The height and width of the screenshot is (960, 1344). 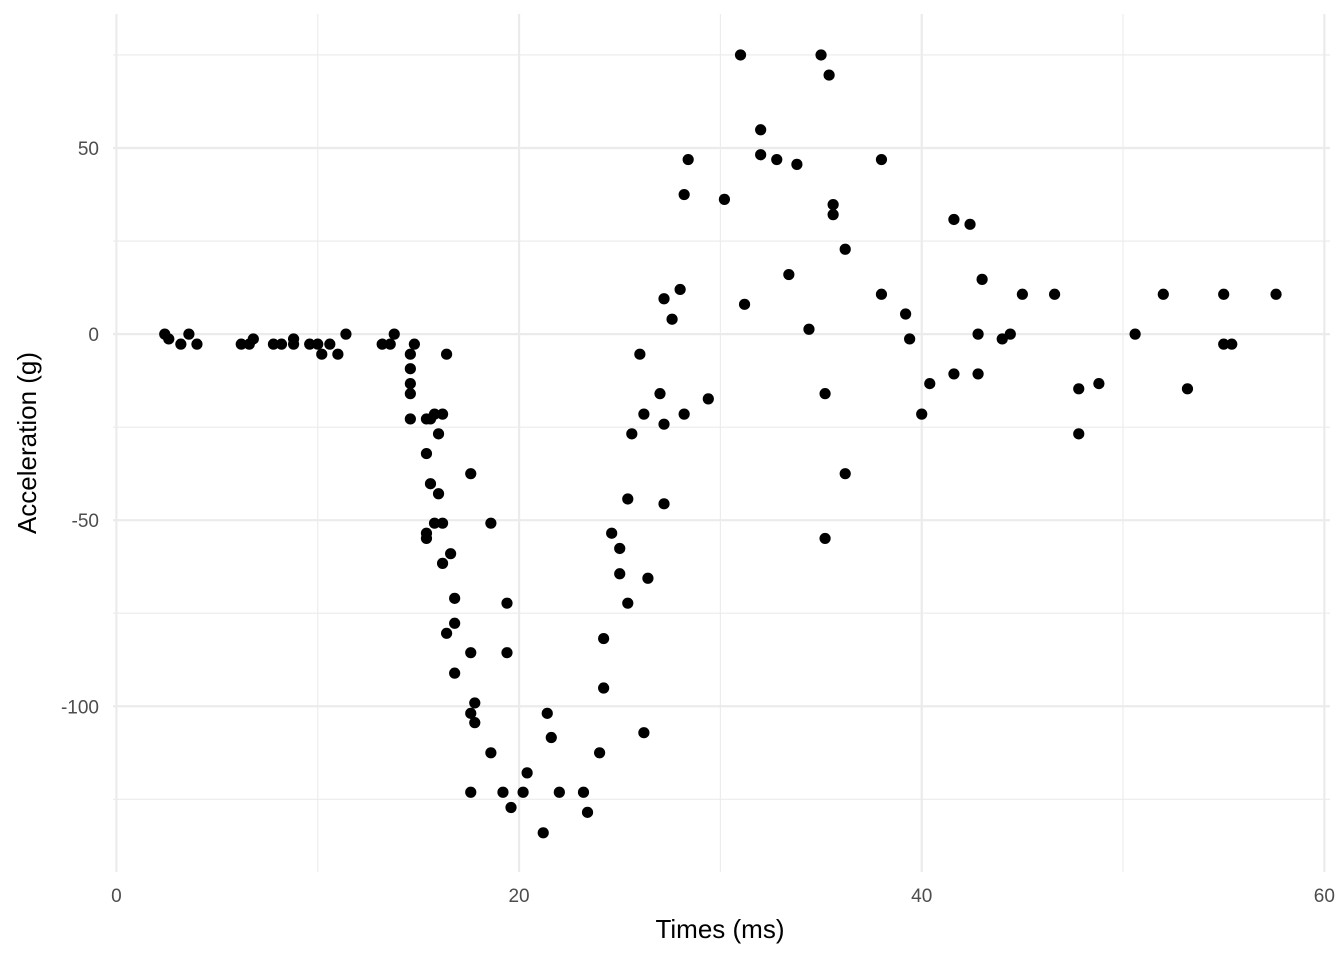 What do you see at coordinates (88, 149) in the screenshot?
I see `y-tick-label: 50` at bounding box center [88, 149].